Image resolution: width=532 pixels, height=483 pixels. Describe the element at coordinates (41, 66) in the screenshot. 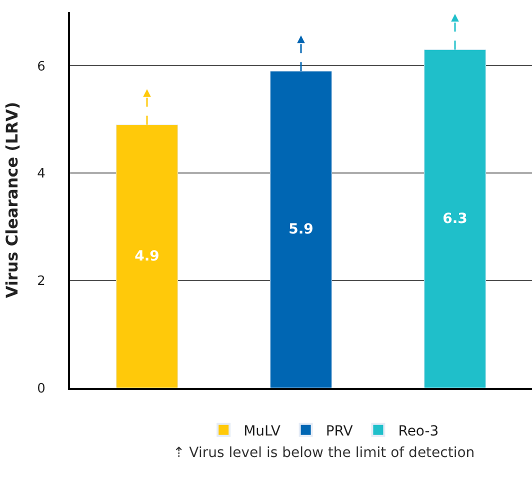

I see `y-tick-label: 6` at that location.